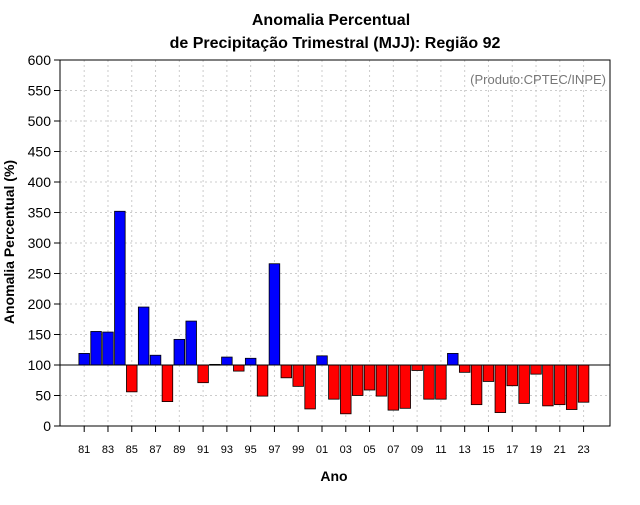  What do you see at coordinates (132, 450) in the screenshot?
I see `x-tick-label-85: 85` at bounding box center [132, 450].